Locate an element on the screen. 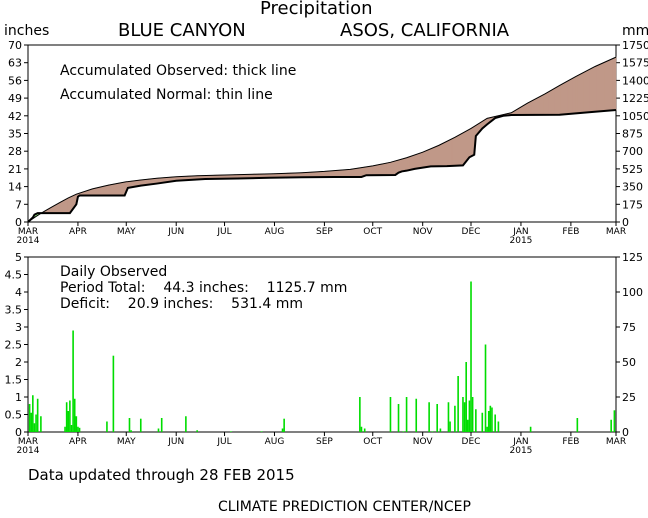 The width and height of the screenshot is (648, 518). y-tick-mm-label: 350 is located at coordinates (632, 187).